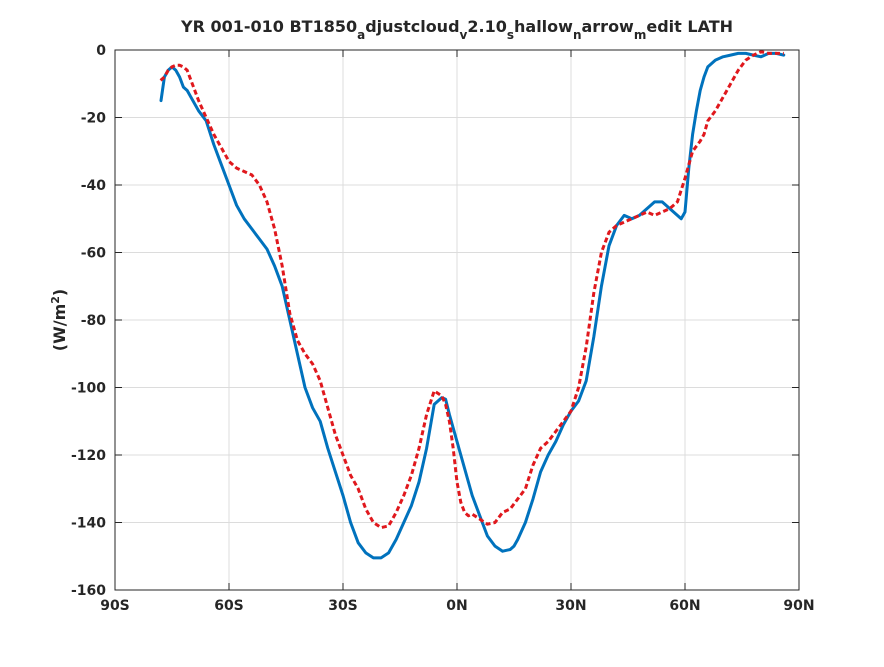 The width and height of the screenshot is (884, 667). What do you see at coordinates (59, 292) in the screenshot?
I see `y-label-close: )` at bounding box center [59, 292].